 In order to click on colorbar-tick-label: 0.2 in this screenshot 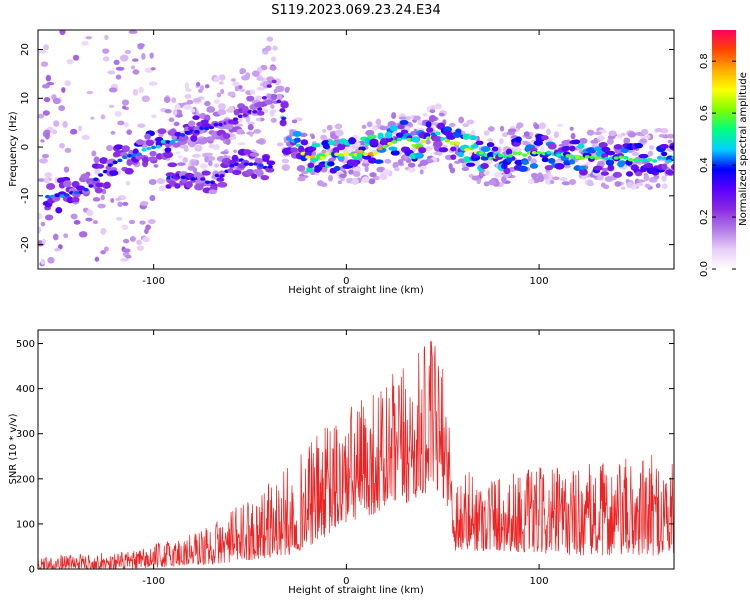, I will do `click(704, 217)`.